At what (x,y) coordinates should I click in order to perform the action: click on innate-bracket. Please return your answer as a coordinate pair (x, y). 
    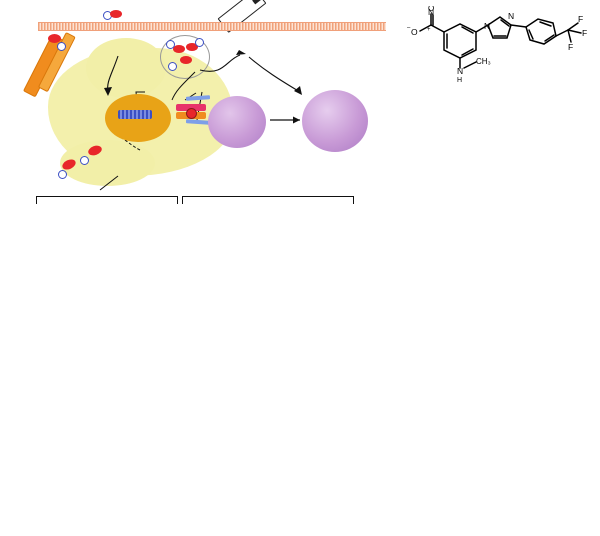
    Looking at the image, I should click on (107, 200).